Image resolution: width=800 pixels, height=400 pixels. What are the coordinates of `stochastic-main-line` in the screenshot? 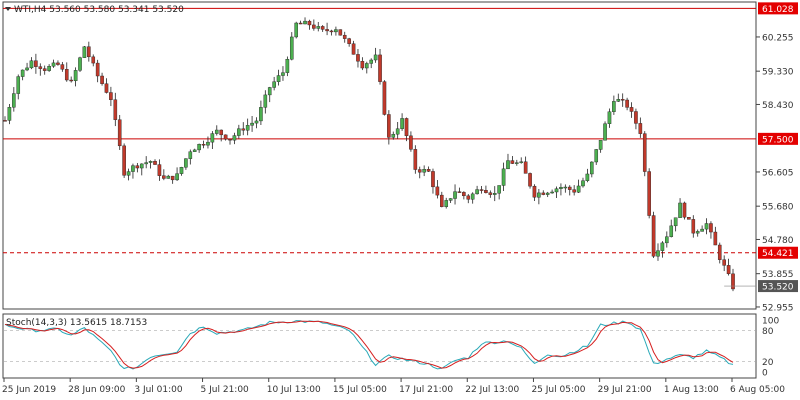 It's located at (369, 345).